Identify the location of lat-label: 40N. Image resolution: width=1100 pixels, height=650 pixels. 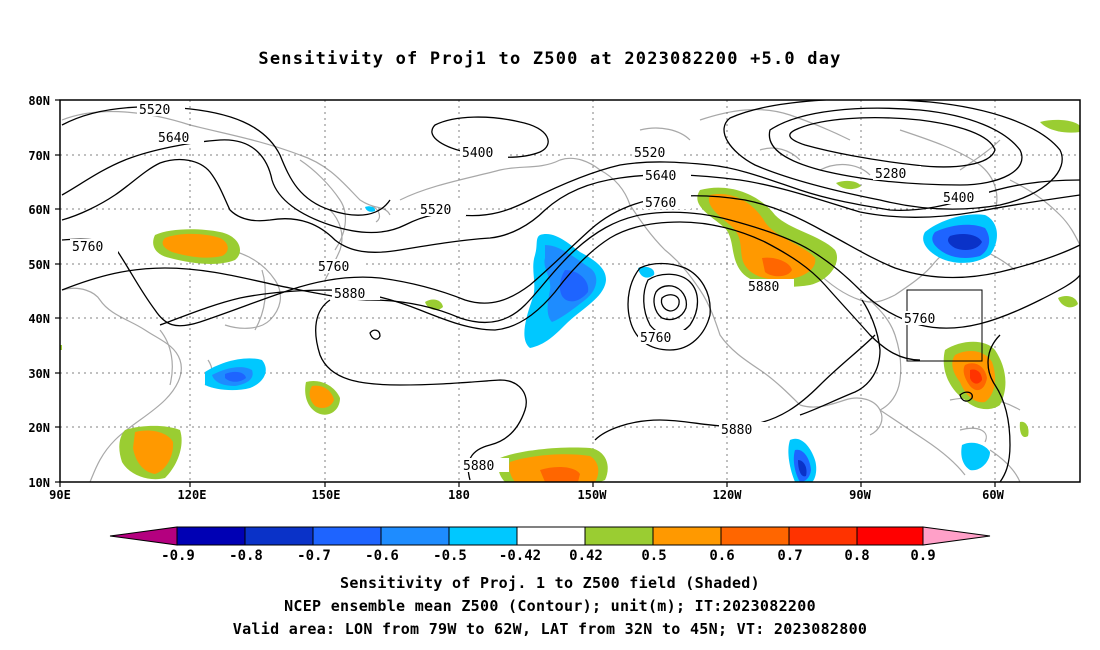
(39, 319).